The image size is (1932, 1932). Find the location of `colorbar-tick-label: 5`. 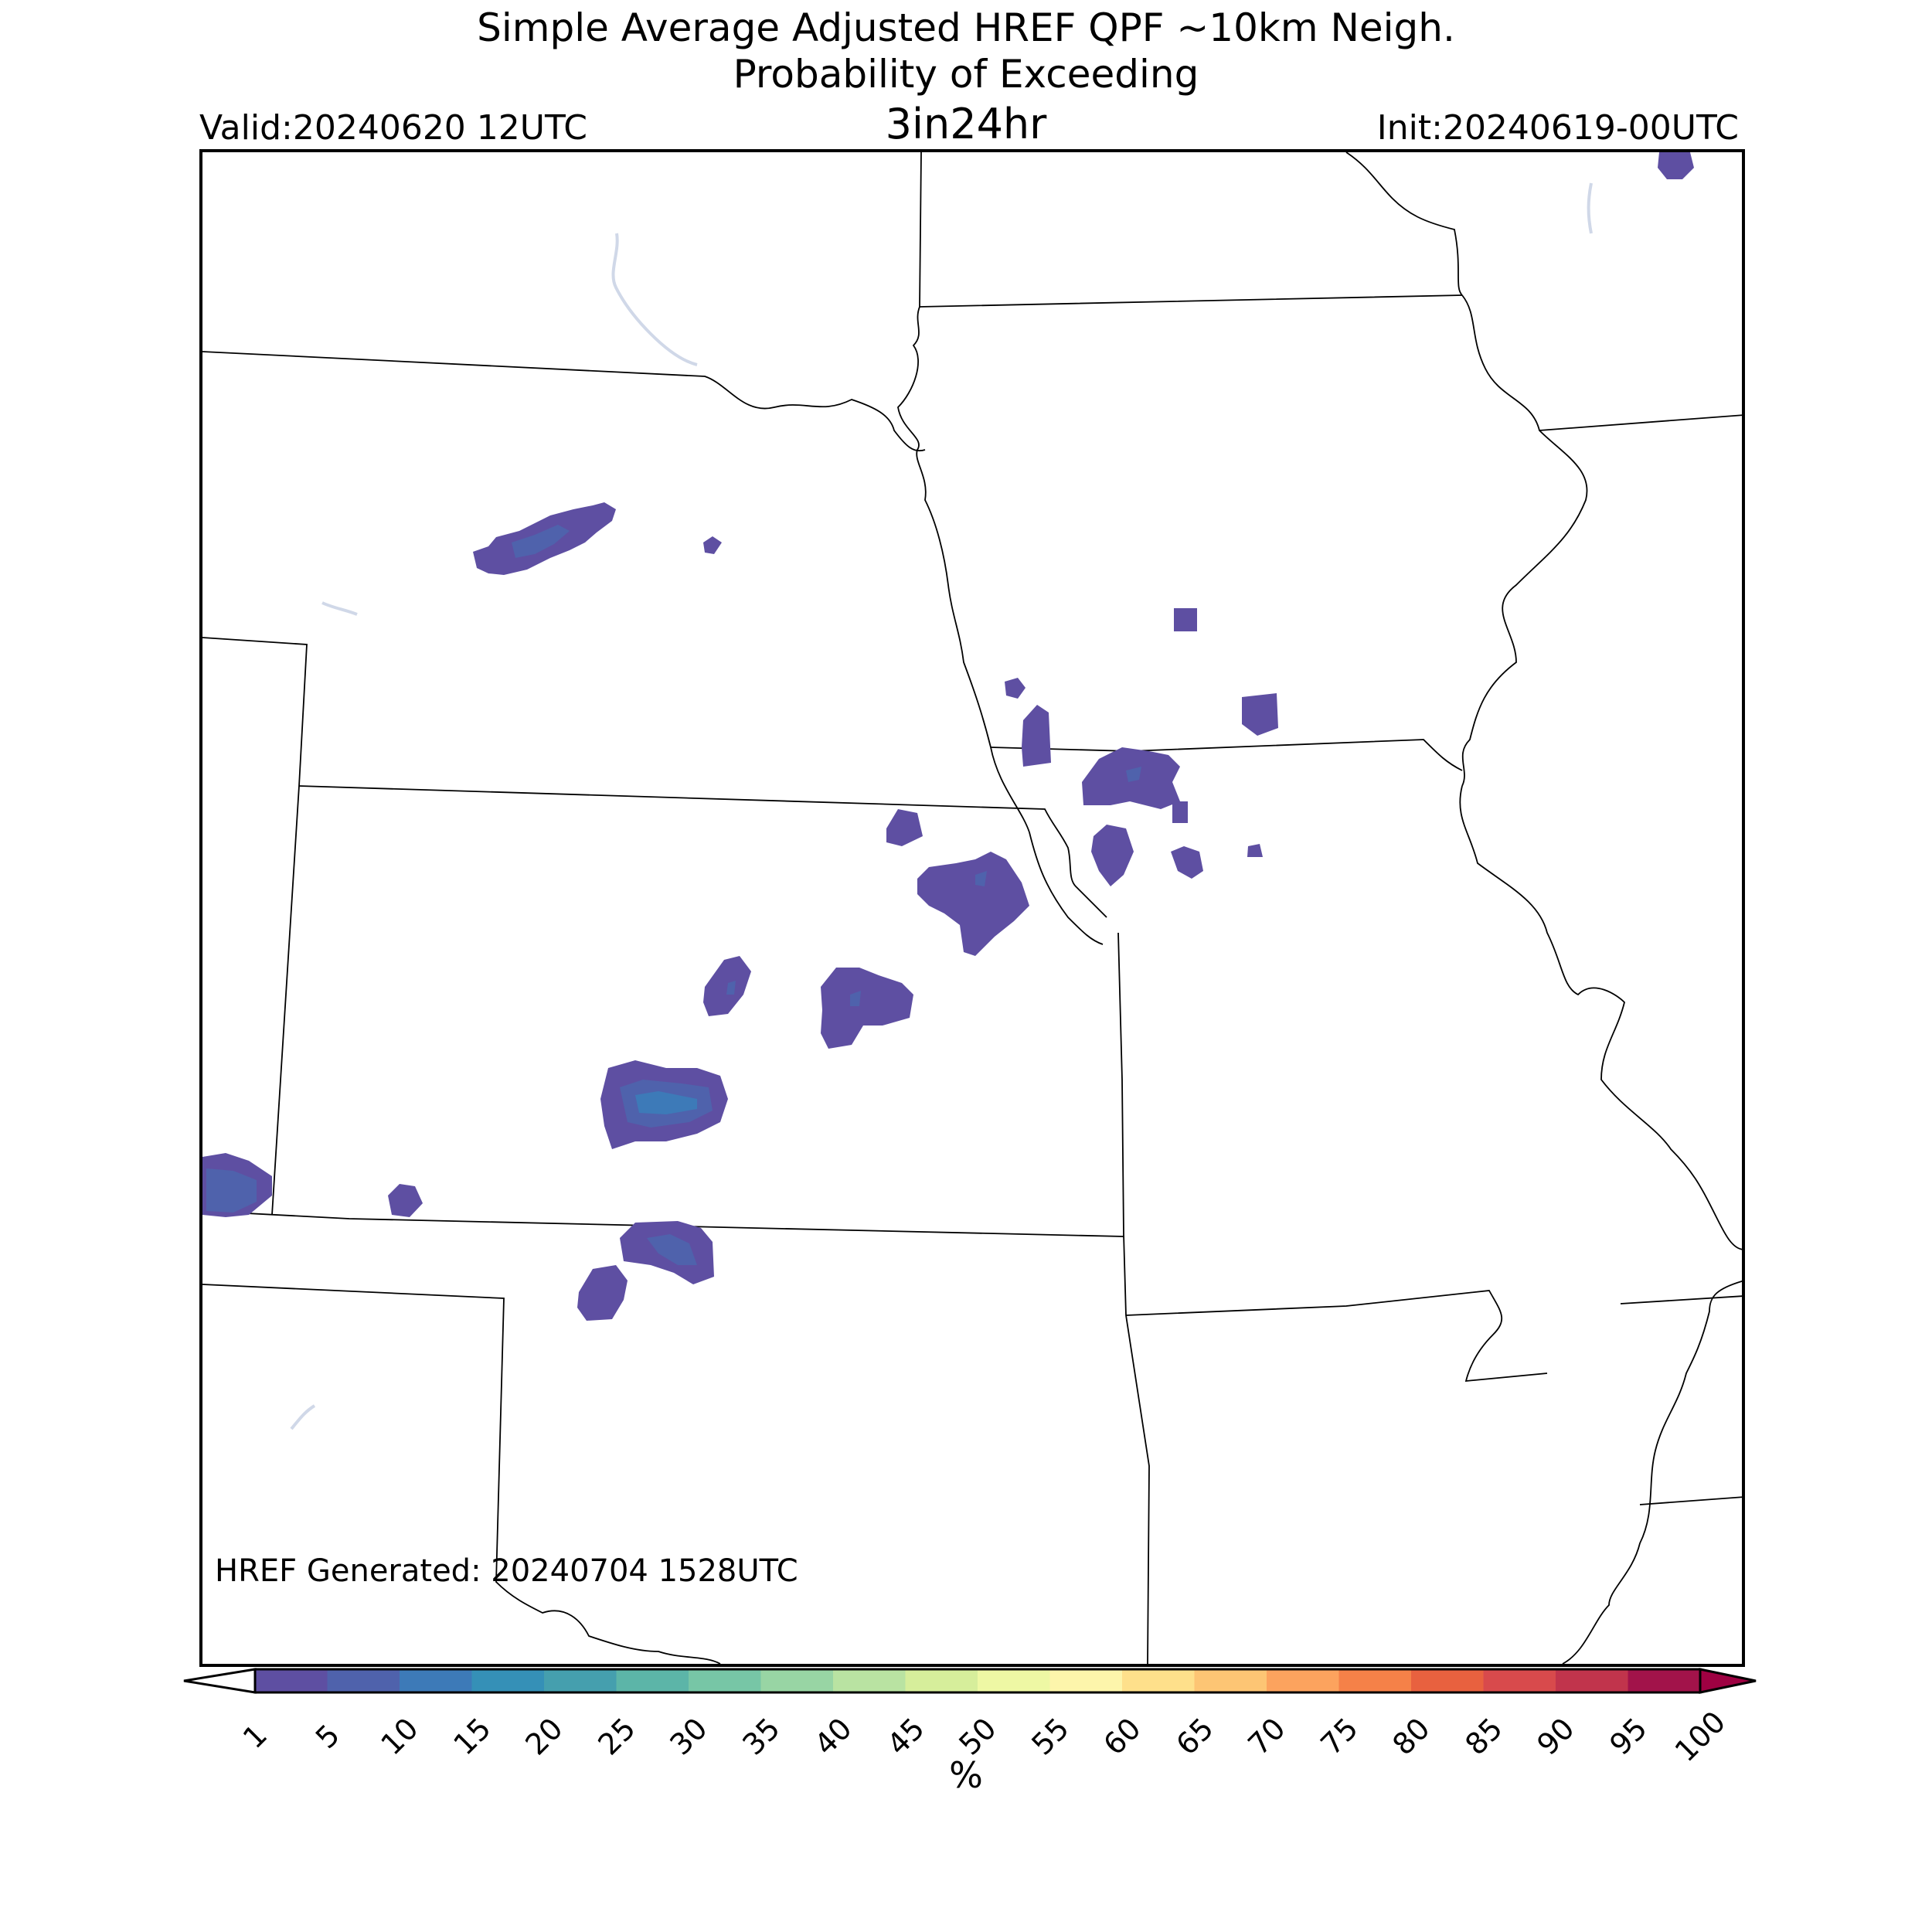

colorbar-tick-label: 5 is located at coordinates (327, 1737).